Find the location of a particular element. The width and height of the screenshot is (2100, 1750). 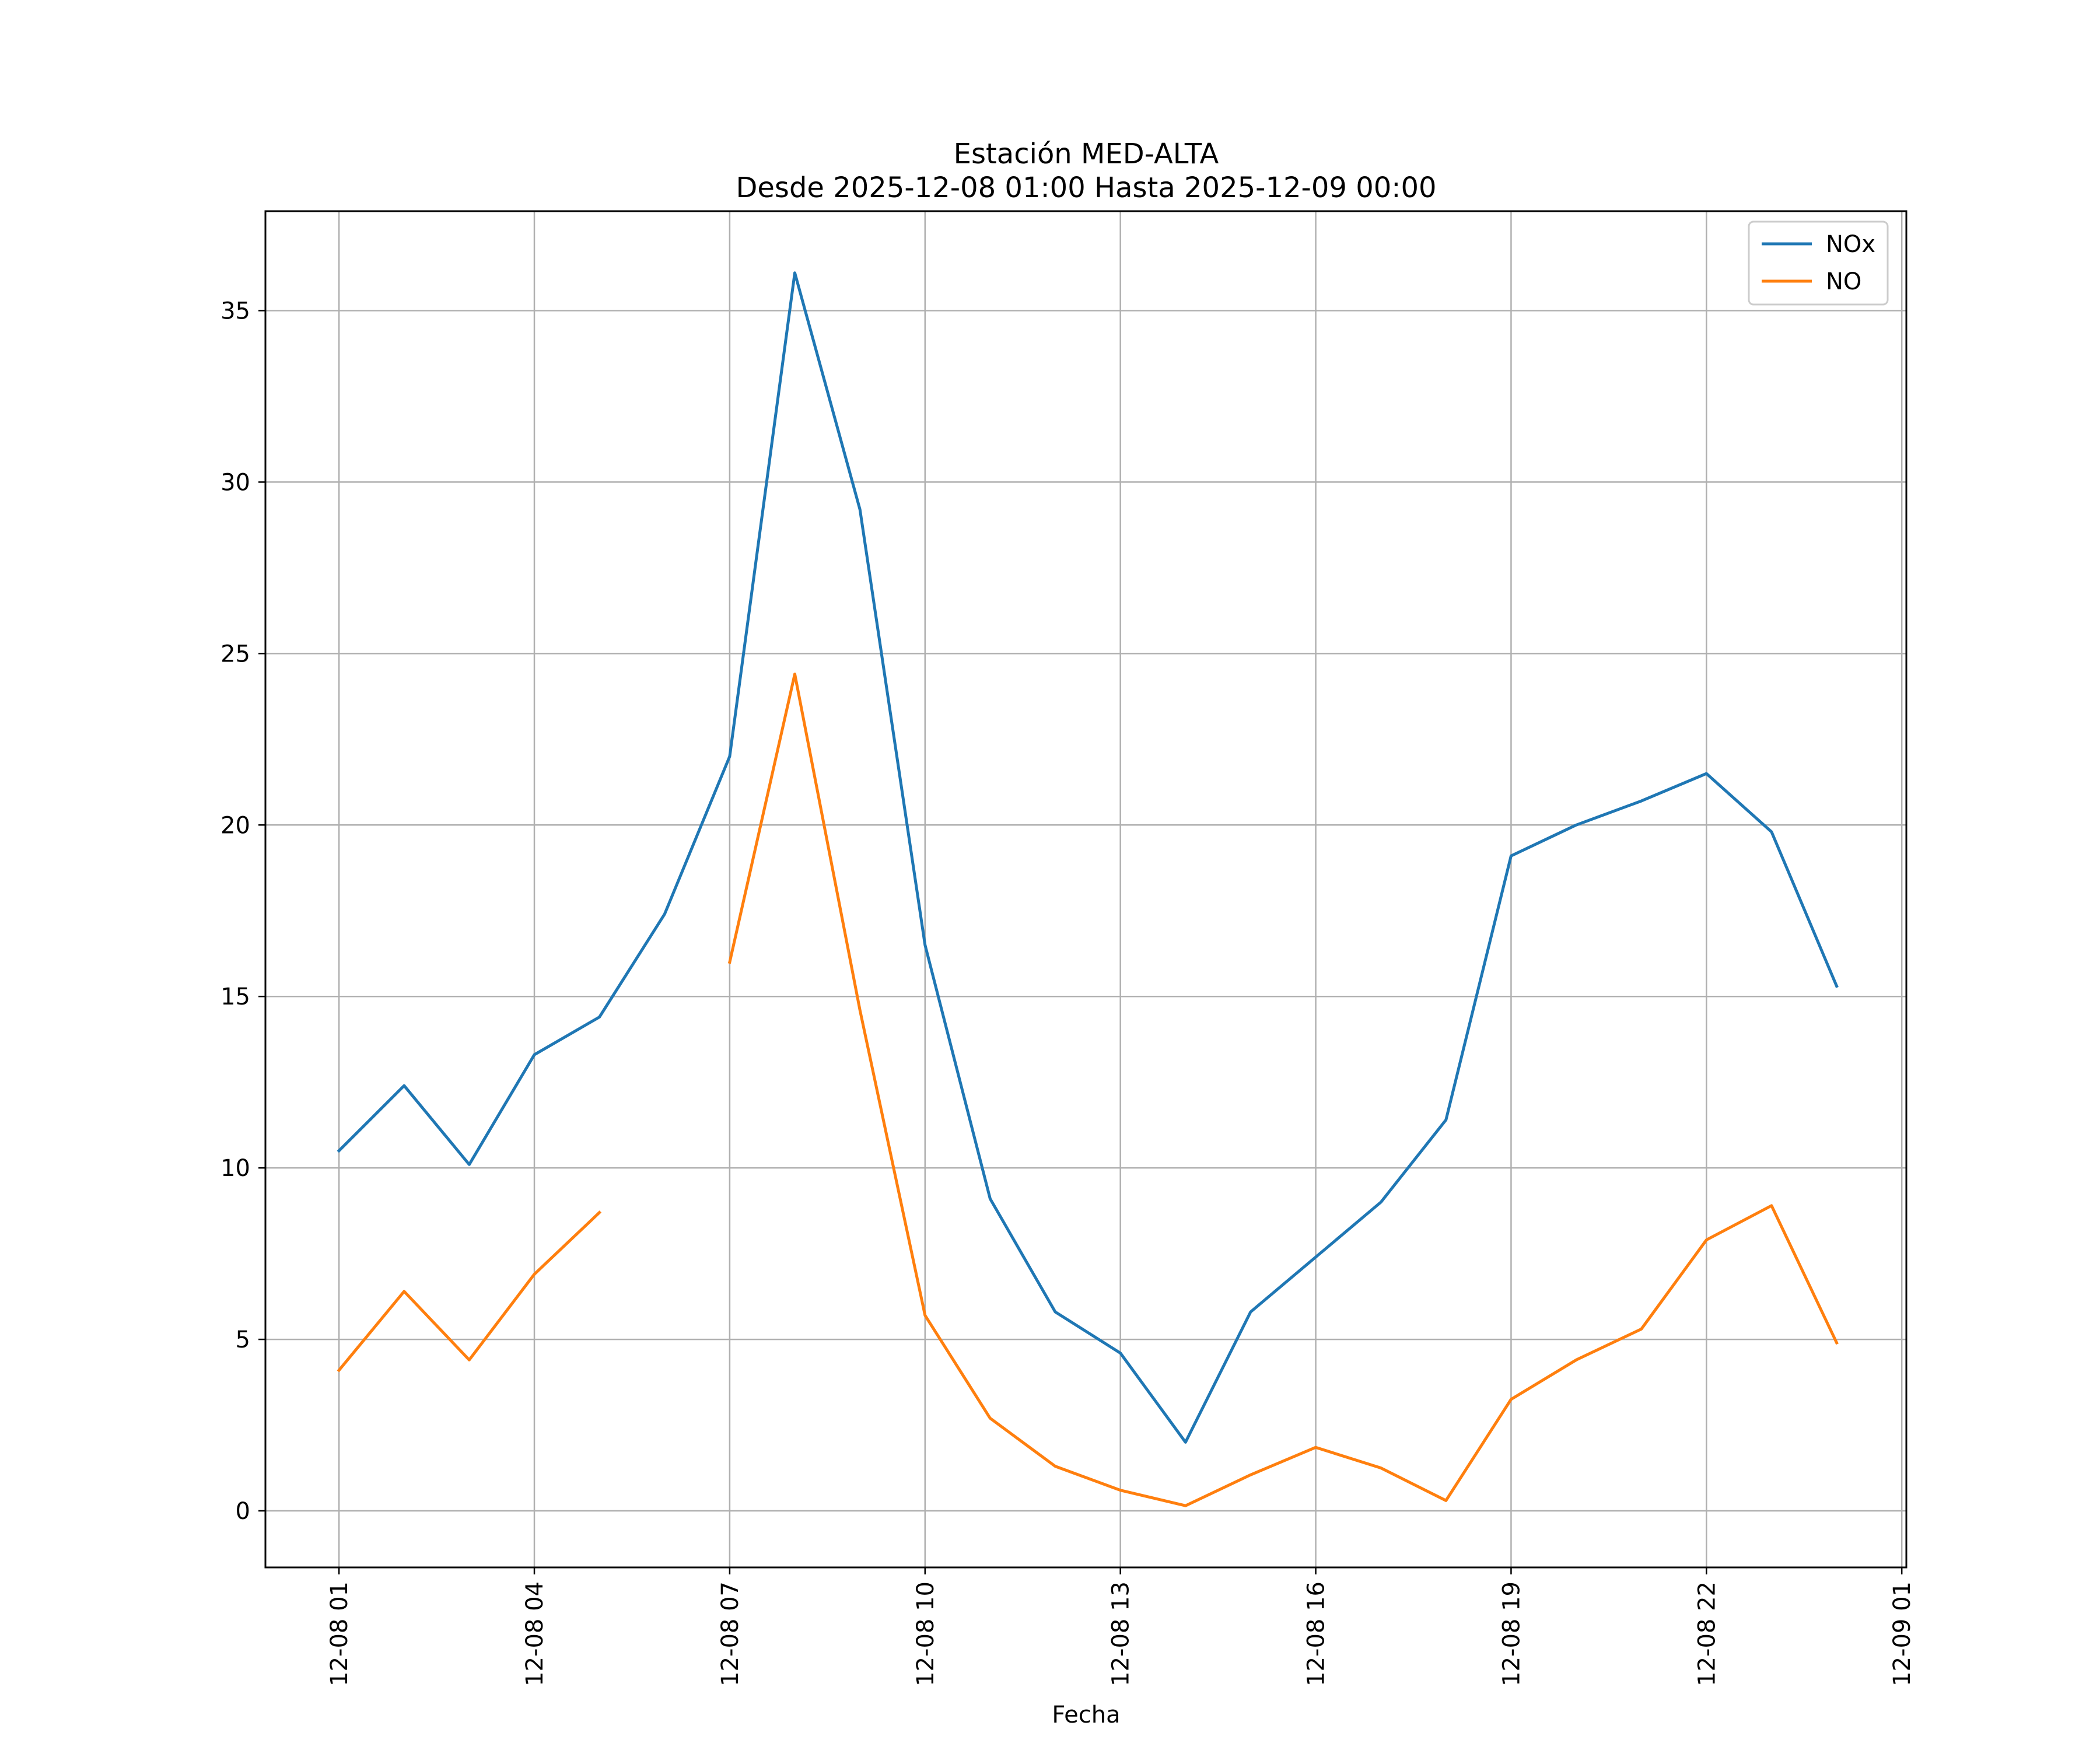

x-tick-label: 12-08 07 is located at coordinates (730, 1633).